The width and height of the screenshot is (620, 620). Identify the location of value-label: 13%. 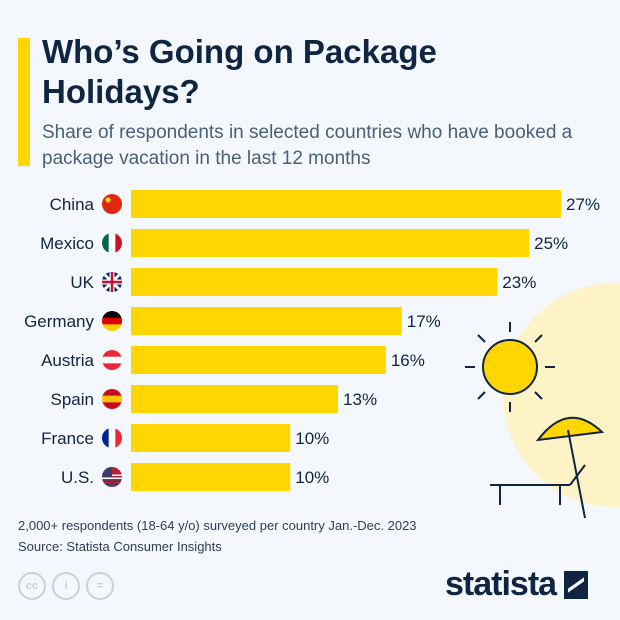
(360, 399).